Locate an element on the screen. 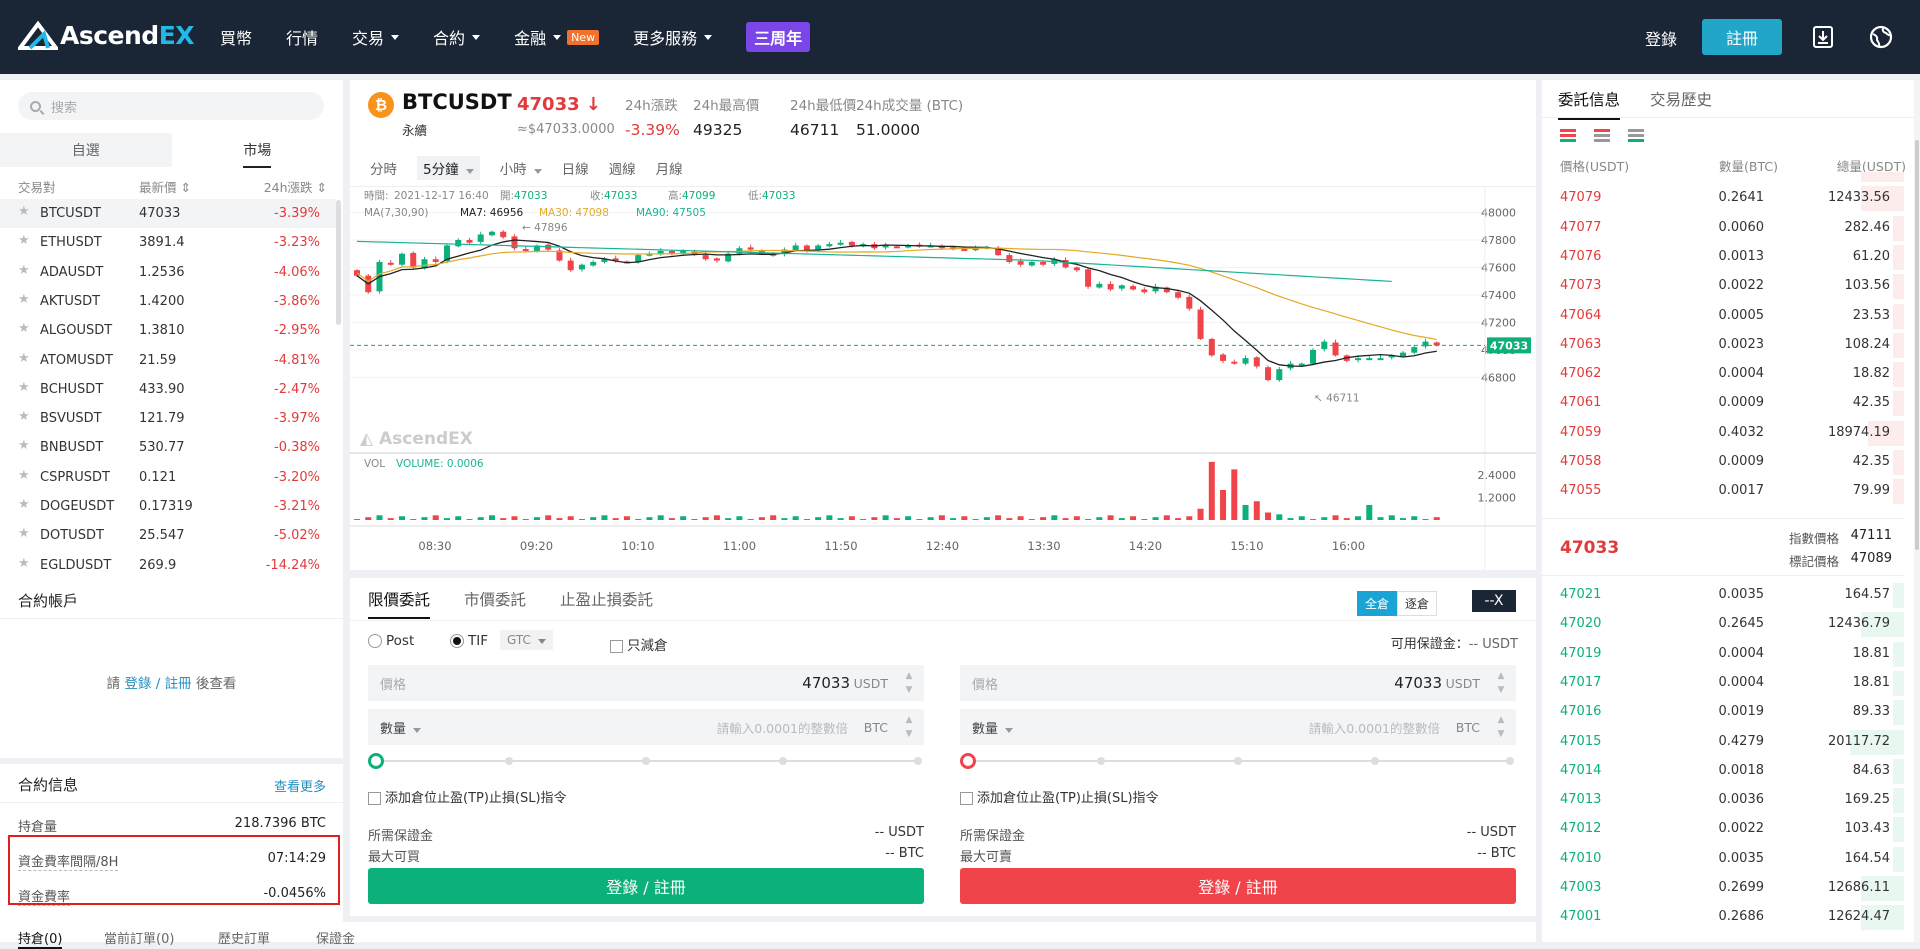 Image resolution: width=1920 pixels, height=949 pixels. market-row: ★ BTCUSDT 47033 -3.39% is located at coordinates (168, 213).